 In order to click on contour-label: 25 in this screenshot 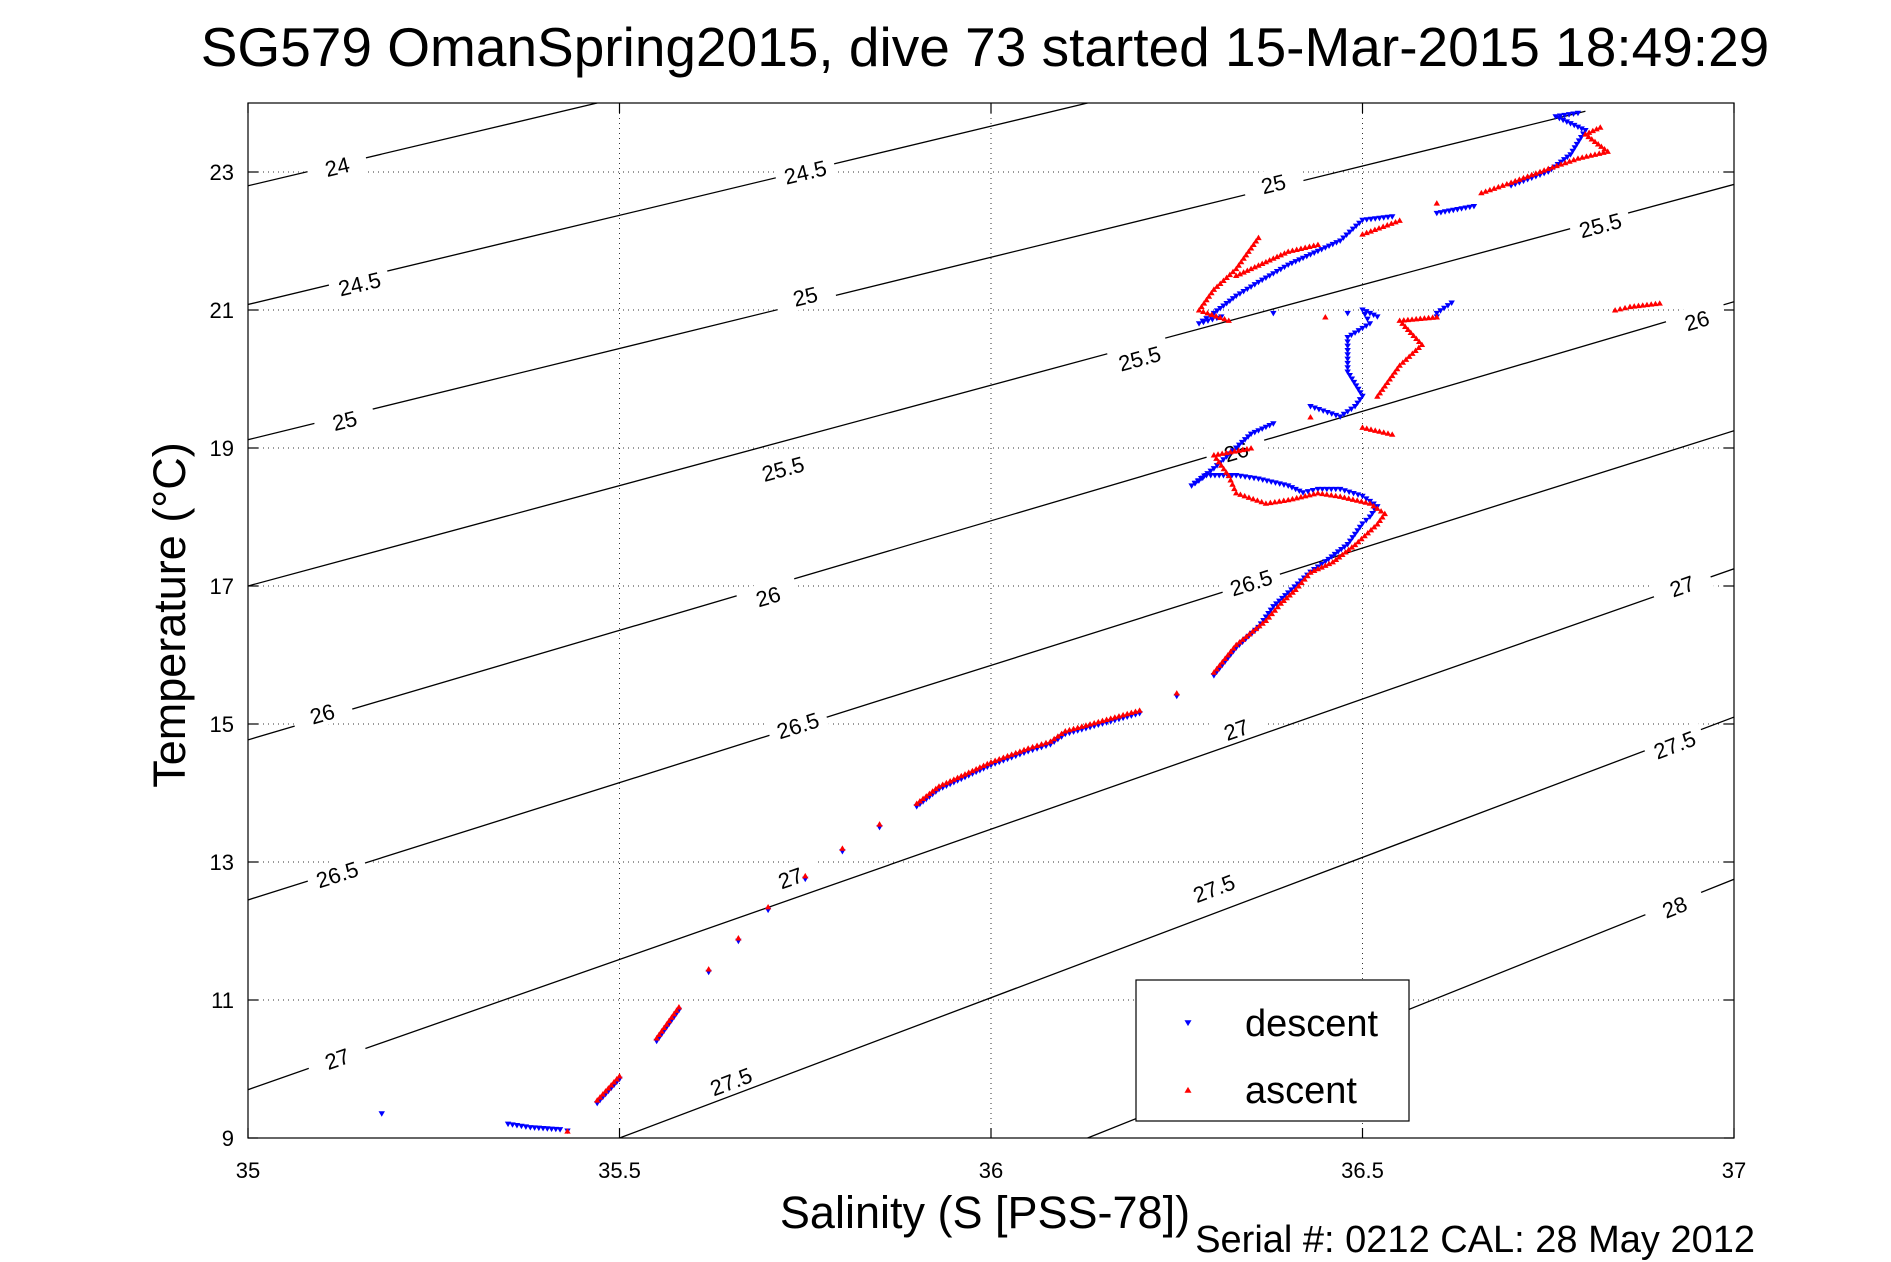, I will do `click(1274, 184)`.